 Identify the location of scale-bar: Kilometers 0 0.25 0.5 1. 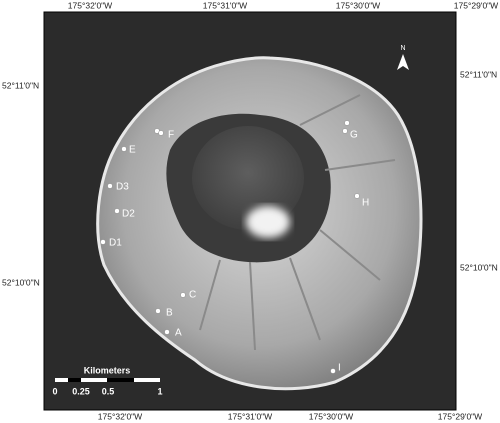
(107, 380).